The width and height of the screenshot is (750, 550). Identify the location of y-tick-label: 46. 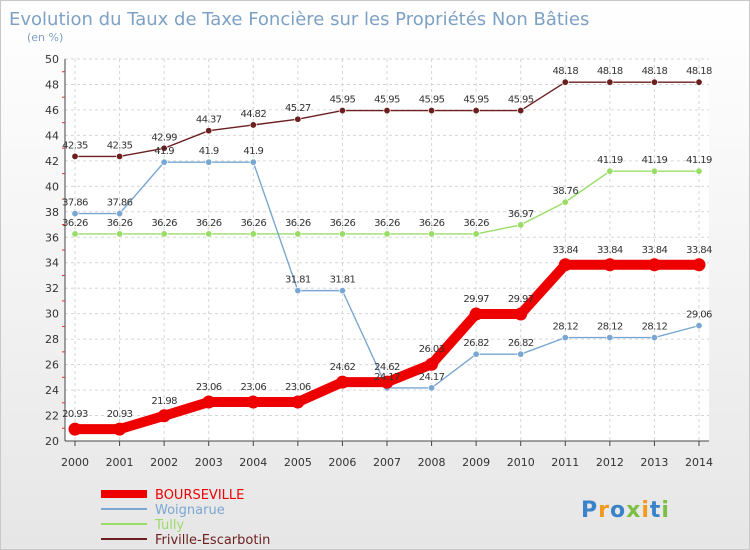
(52, 110).